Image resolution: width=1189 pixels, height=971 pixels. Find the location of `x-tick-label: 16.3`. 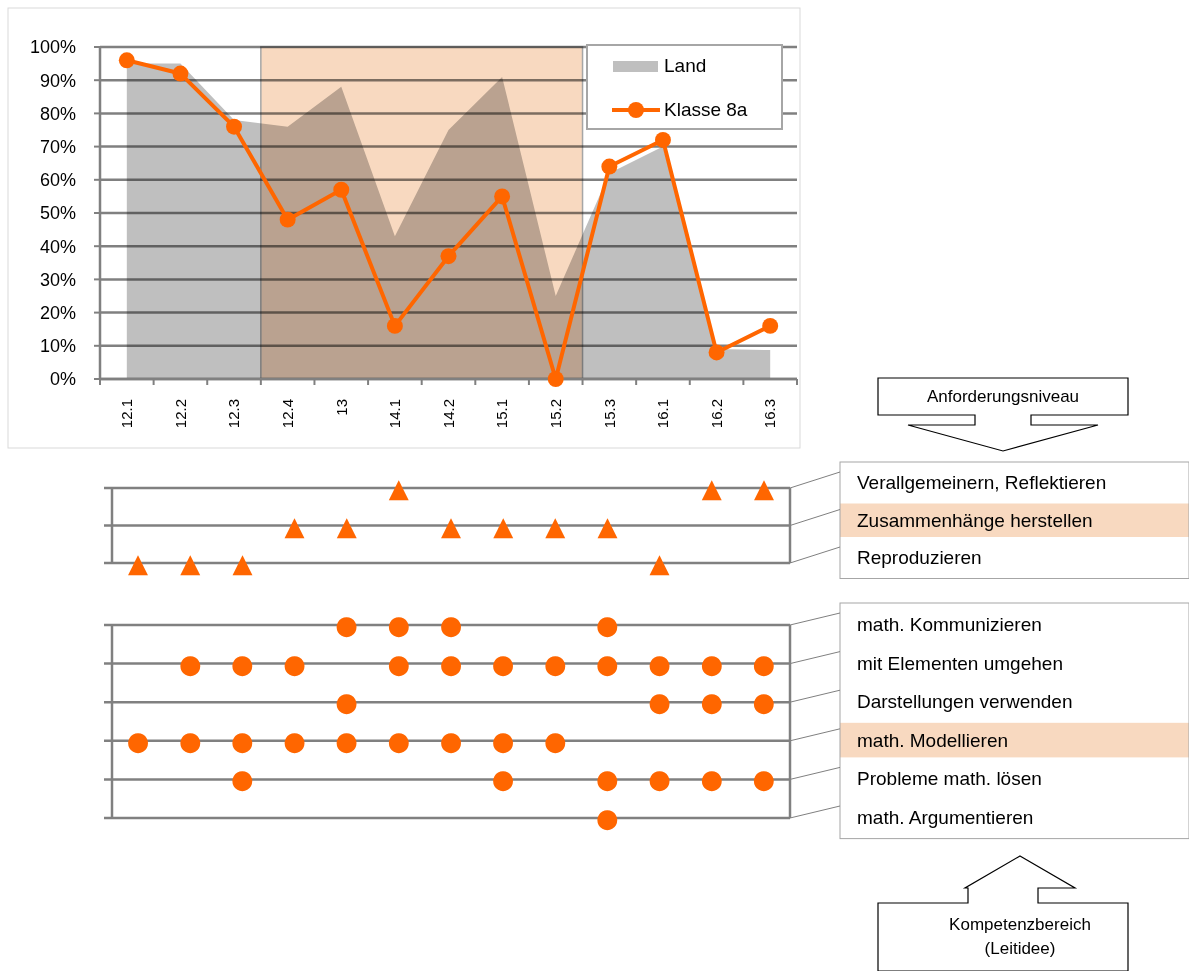

x-tick-label: 16.3 is located at coordinates (770, 414).